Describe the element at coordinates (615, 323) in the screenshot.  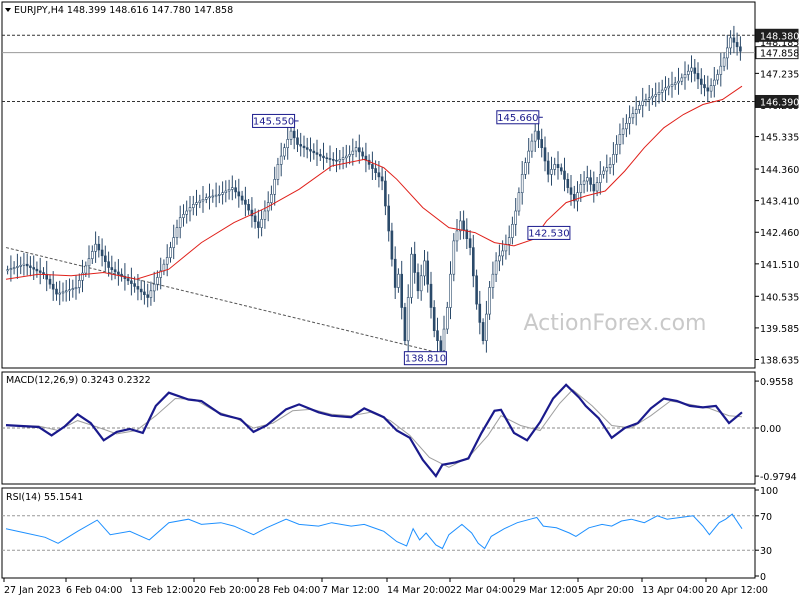
I see `watermark: ActionForex.com` at that location.